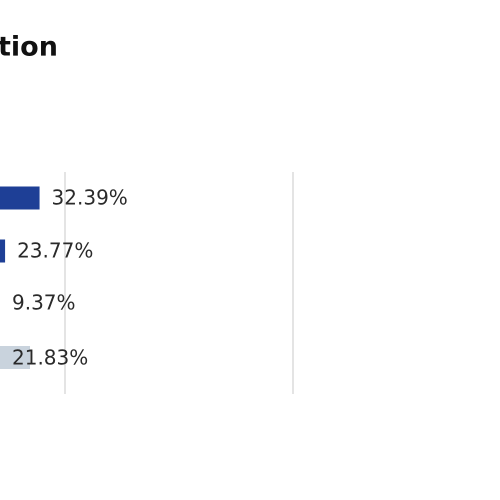 This screenshot has height=500, width=500. What do you see at coordinates (29, 47) in the screenshot?
I see `chart-title: tion` at bounding box center [29, 47].